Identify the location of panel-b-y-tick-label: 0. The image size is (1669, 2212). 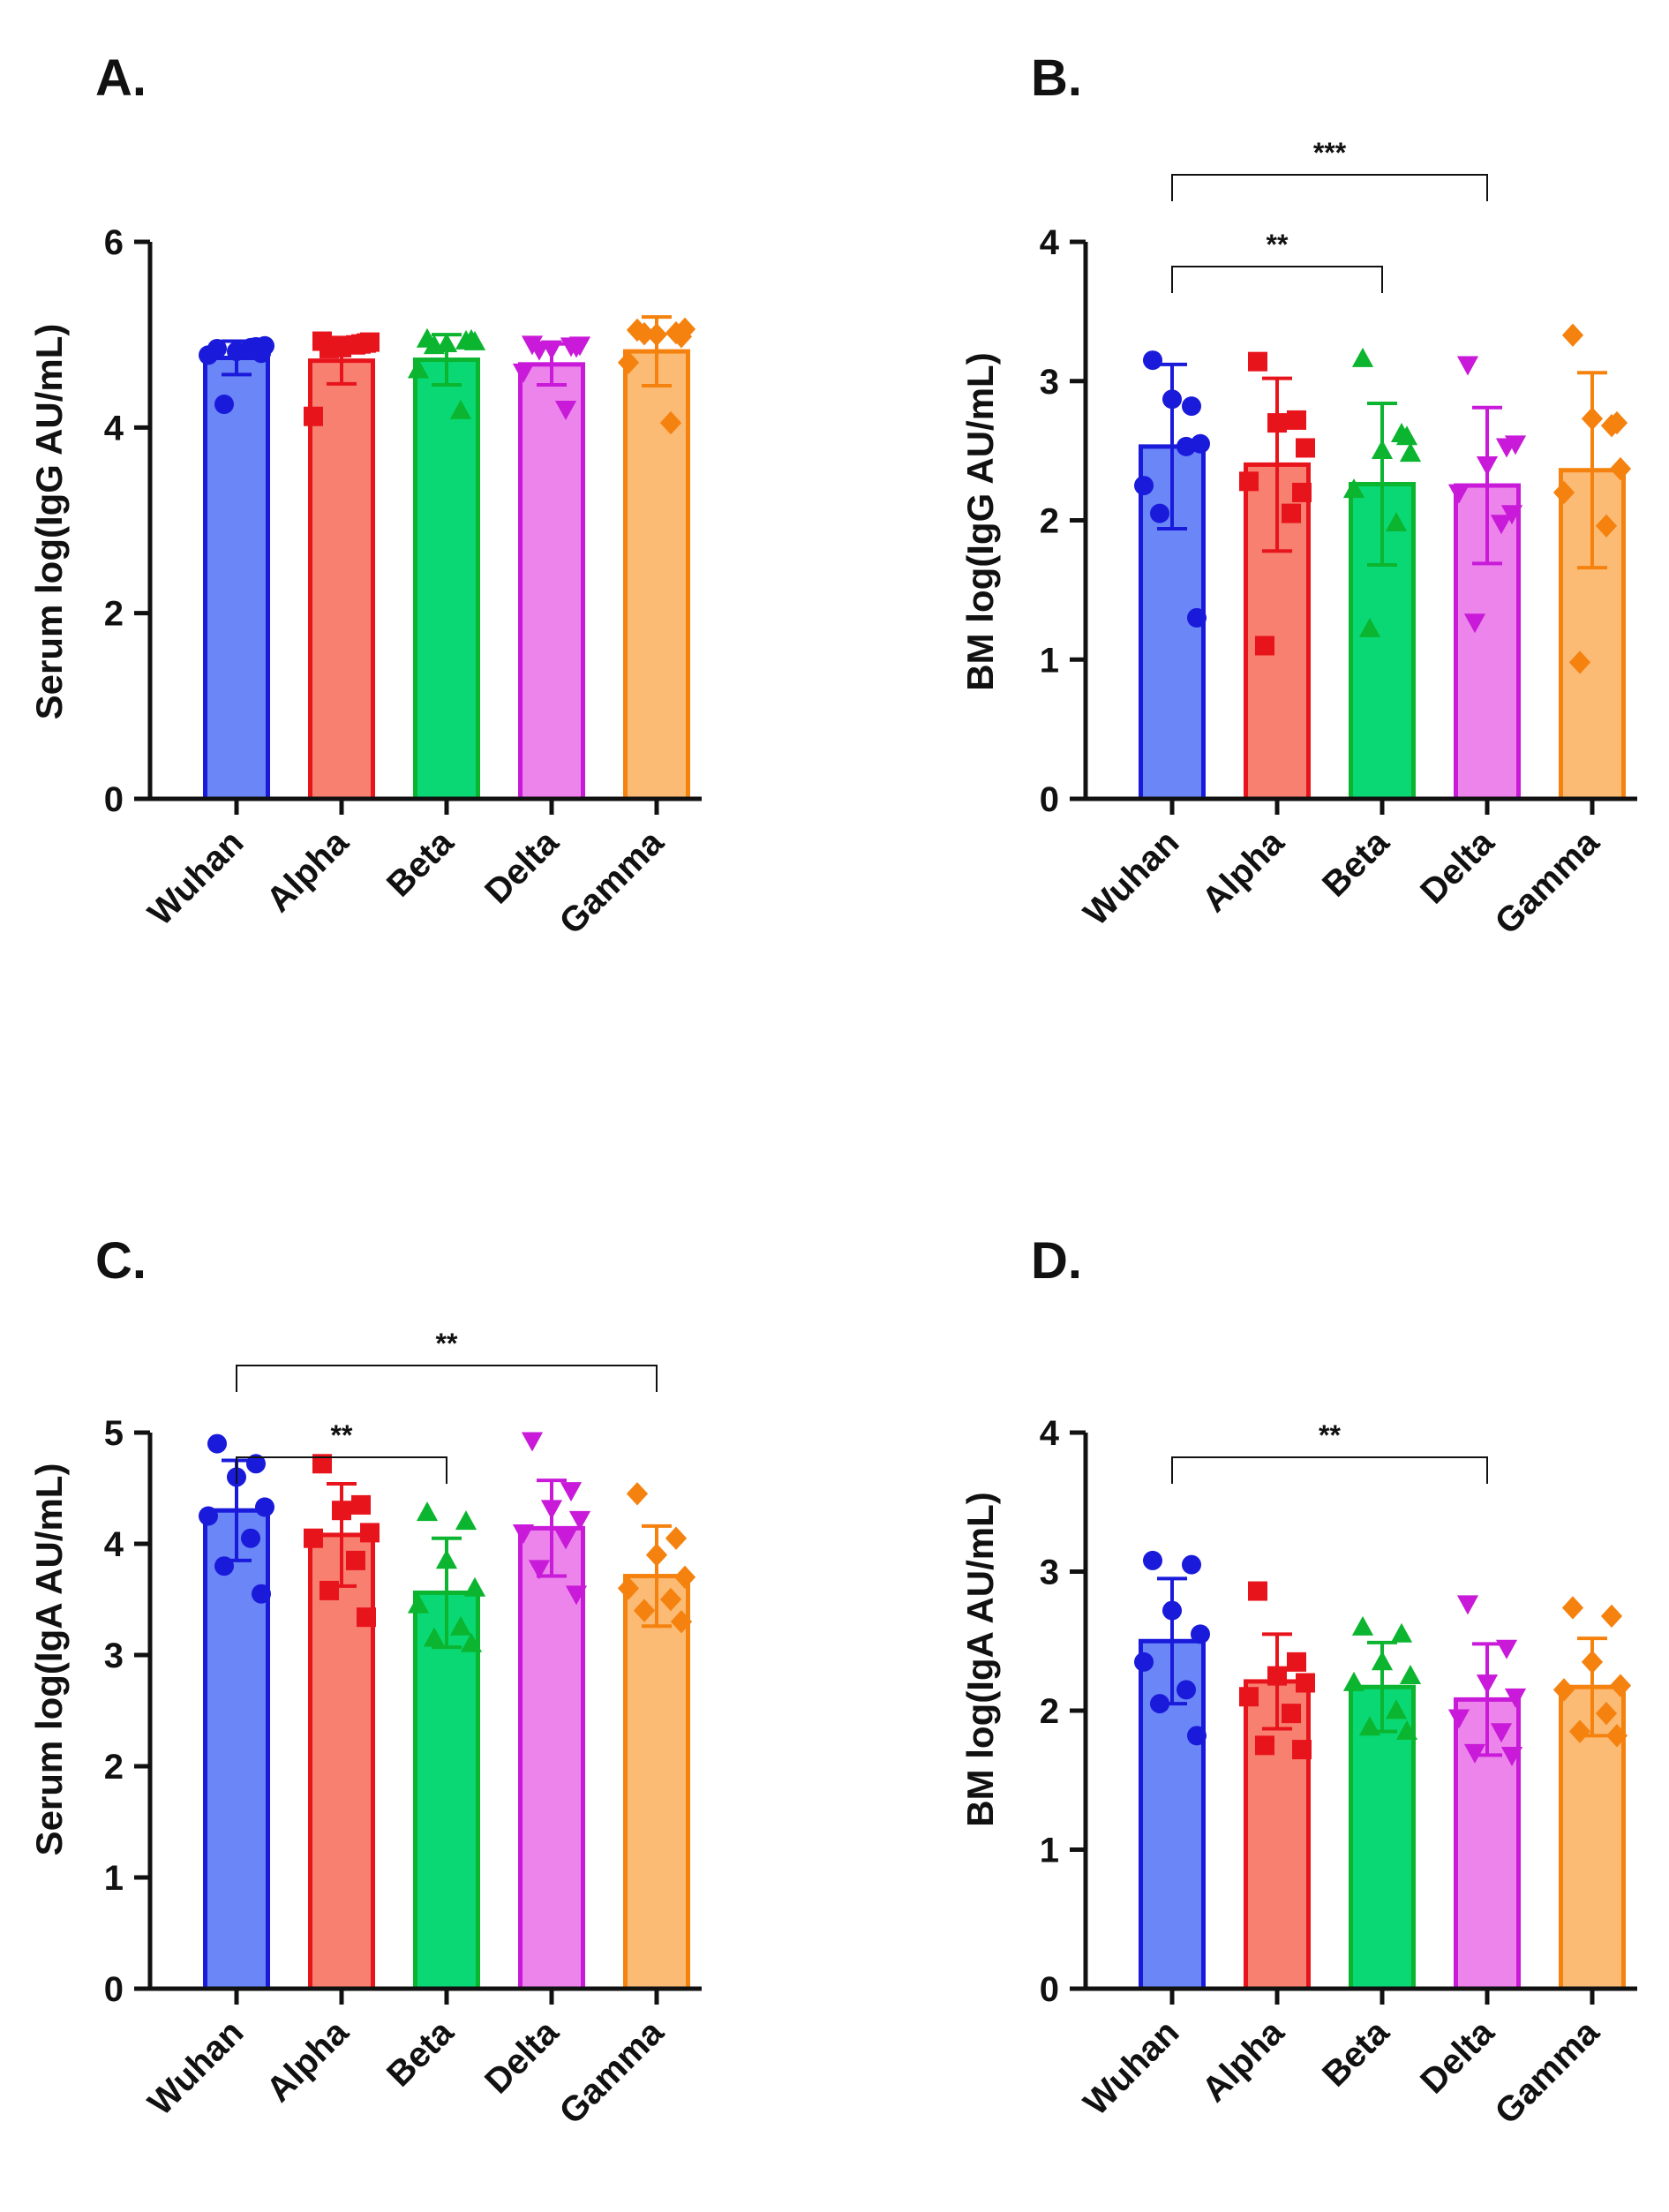
(1049, 799).